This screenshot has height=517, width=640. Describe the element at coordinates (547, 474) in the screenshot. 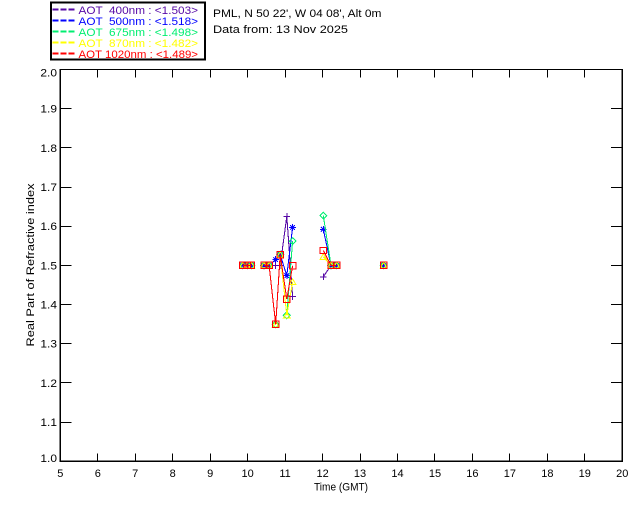

I see `svg-text: 18` at that location.